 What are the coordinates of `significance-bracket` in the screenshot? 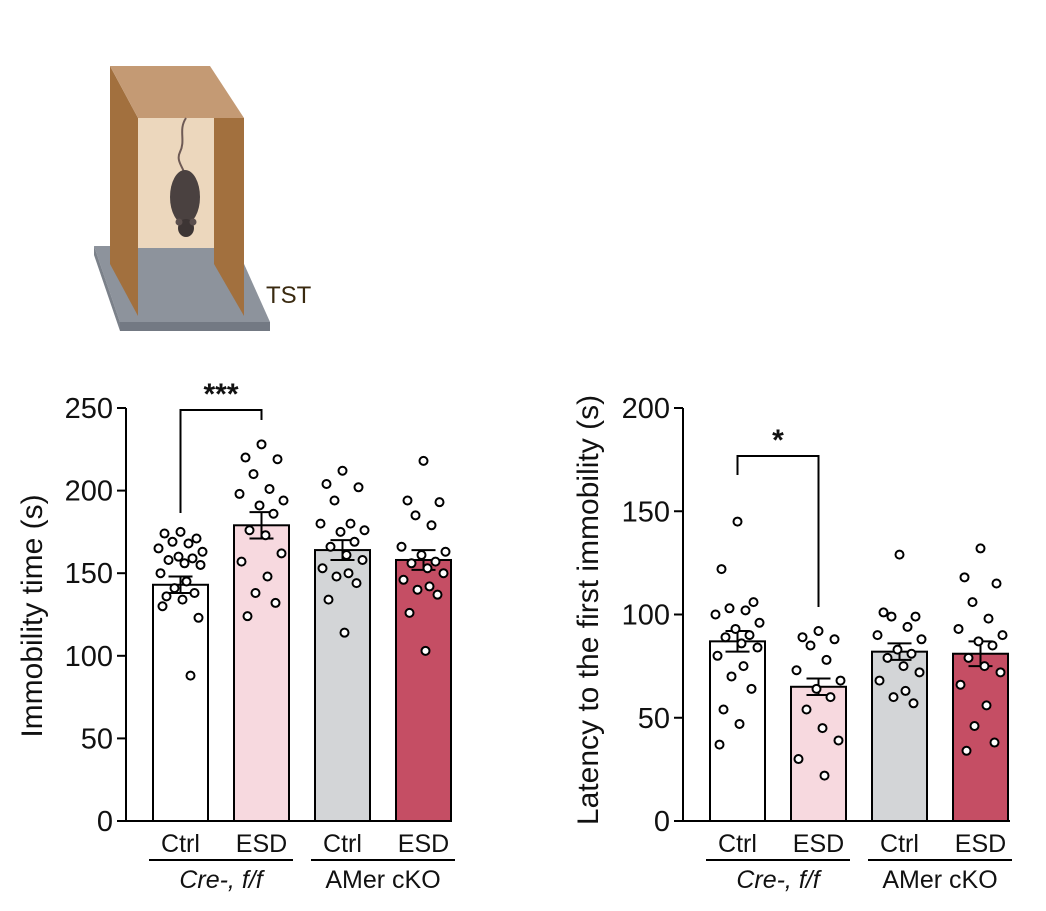 It's located at (221, 461).